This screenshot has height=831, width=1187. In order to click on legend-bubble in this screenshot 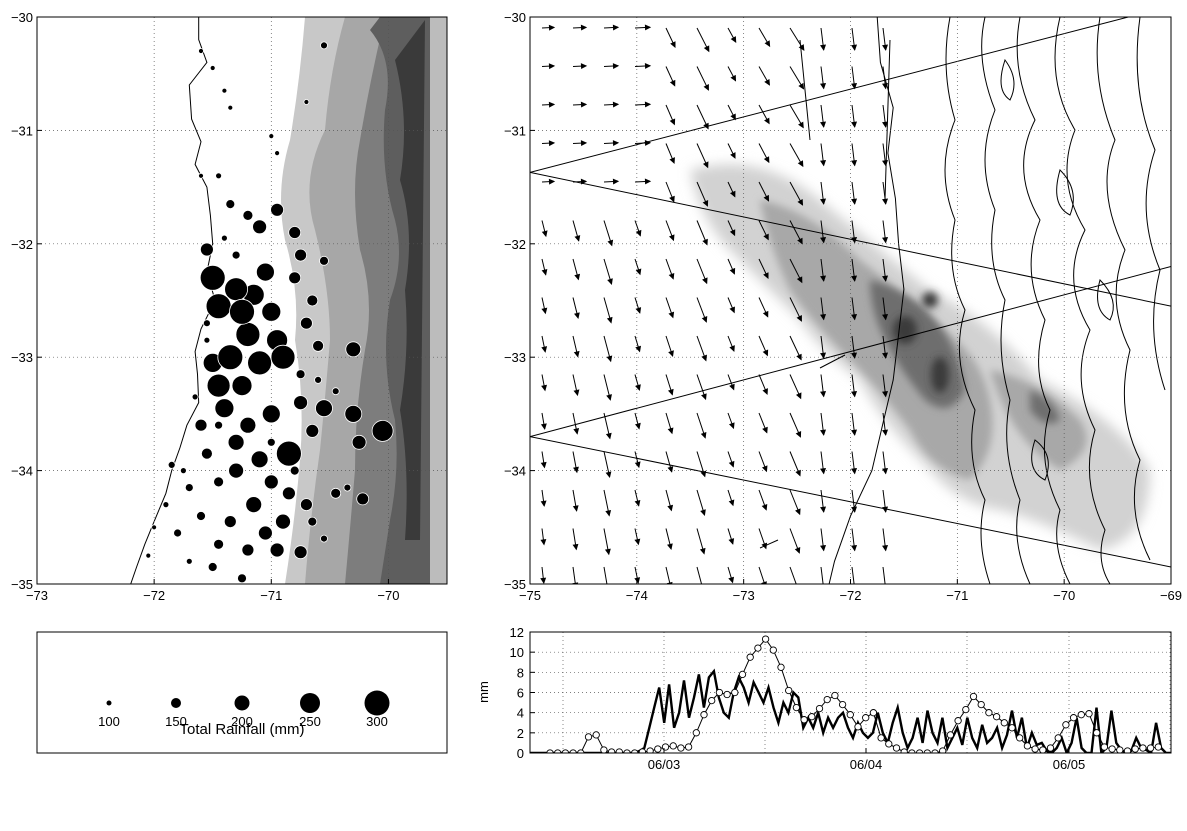, I will do `click(109, 703)`.